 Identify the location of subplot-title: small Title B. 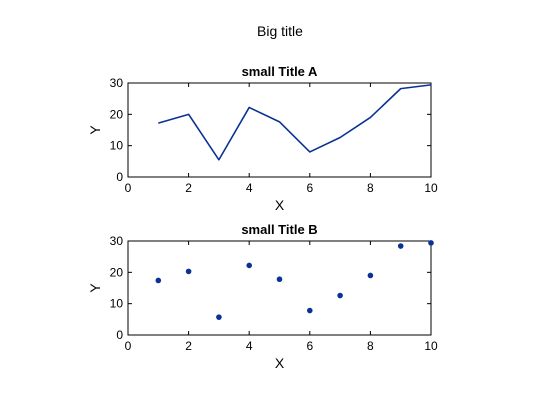
(279, 229).